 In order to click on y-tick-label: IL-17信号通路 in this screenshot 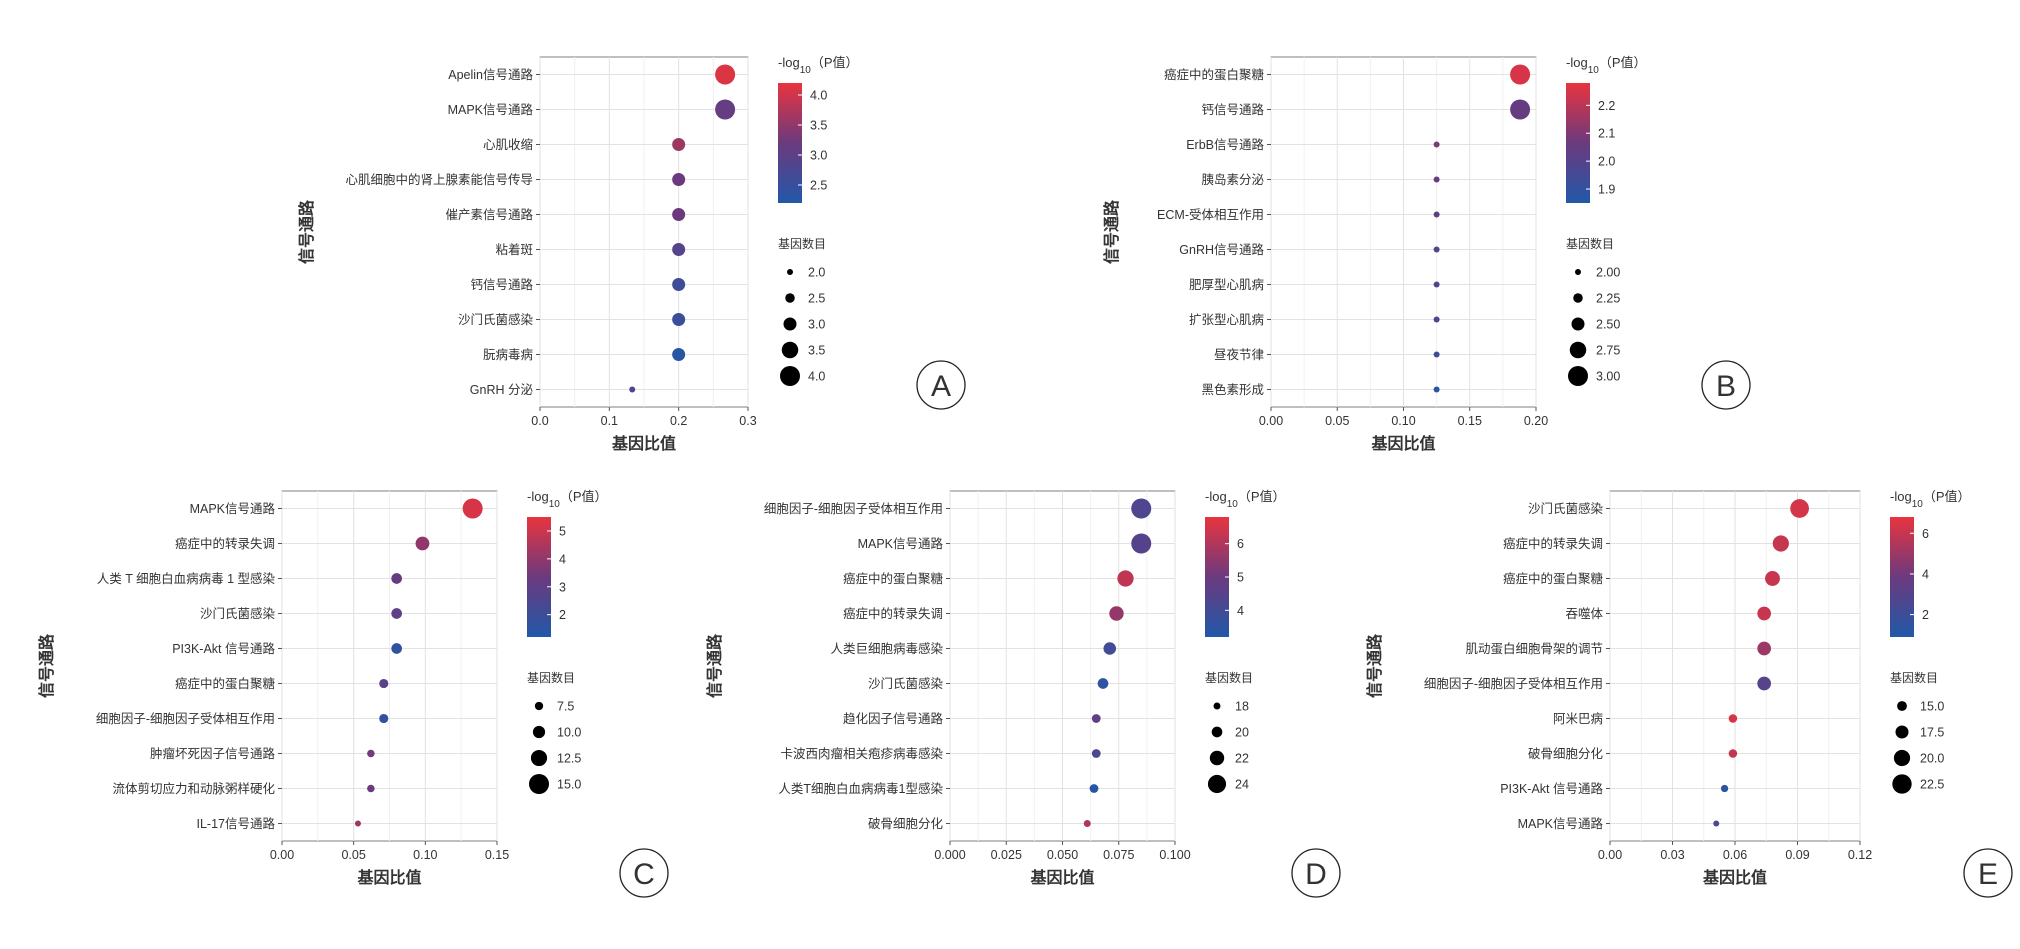, I will do `click(236, 823)`.